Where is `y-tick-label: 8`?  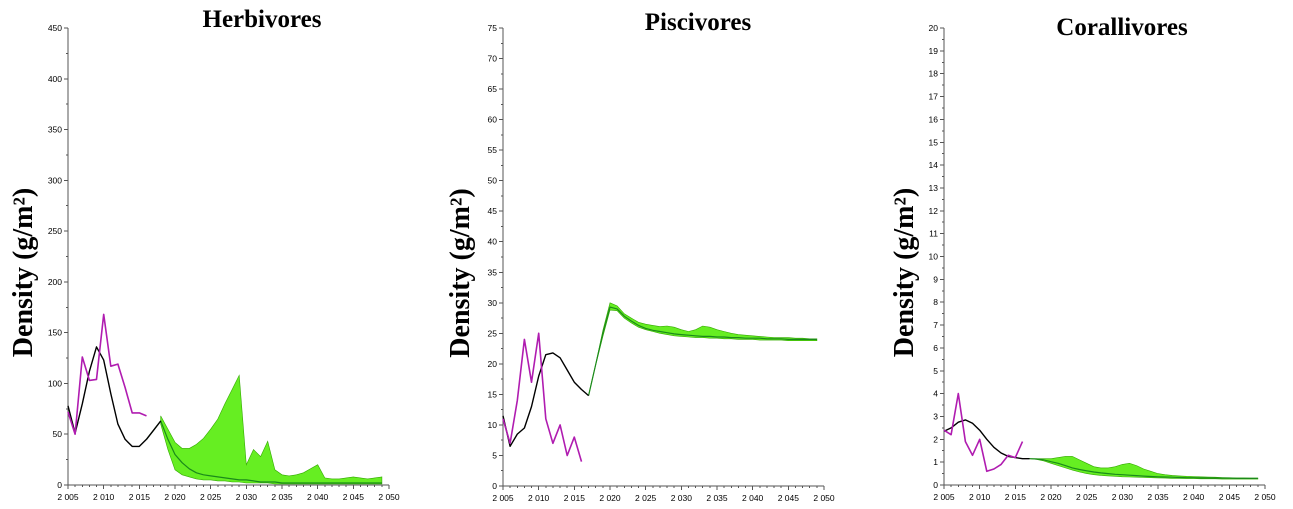
y-tick-label: 8 is located at coordinates (935, 302).